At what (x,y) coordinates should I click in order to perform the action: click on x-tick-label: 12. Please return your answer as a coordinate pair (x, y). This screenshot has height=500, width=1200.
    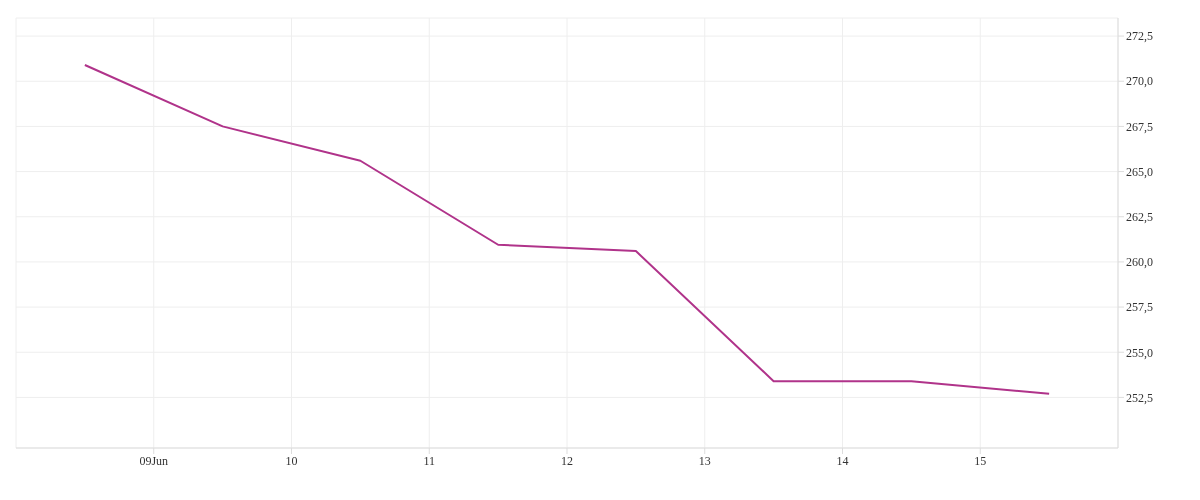
    Looking at the image, I should click on (567, 460).